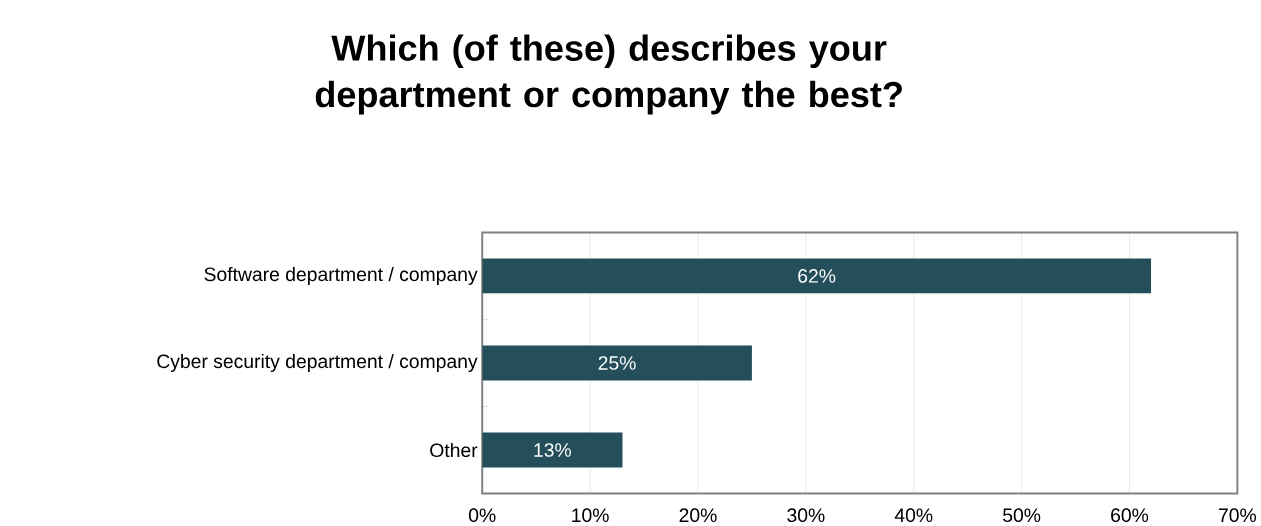 Image resolution: width=1261 pixels, height=526 pixels. What do you see at coordinates (1022, 515) in the screenshot?
I see `x-tick-label: 50%` at bounding box center [1022, 515].